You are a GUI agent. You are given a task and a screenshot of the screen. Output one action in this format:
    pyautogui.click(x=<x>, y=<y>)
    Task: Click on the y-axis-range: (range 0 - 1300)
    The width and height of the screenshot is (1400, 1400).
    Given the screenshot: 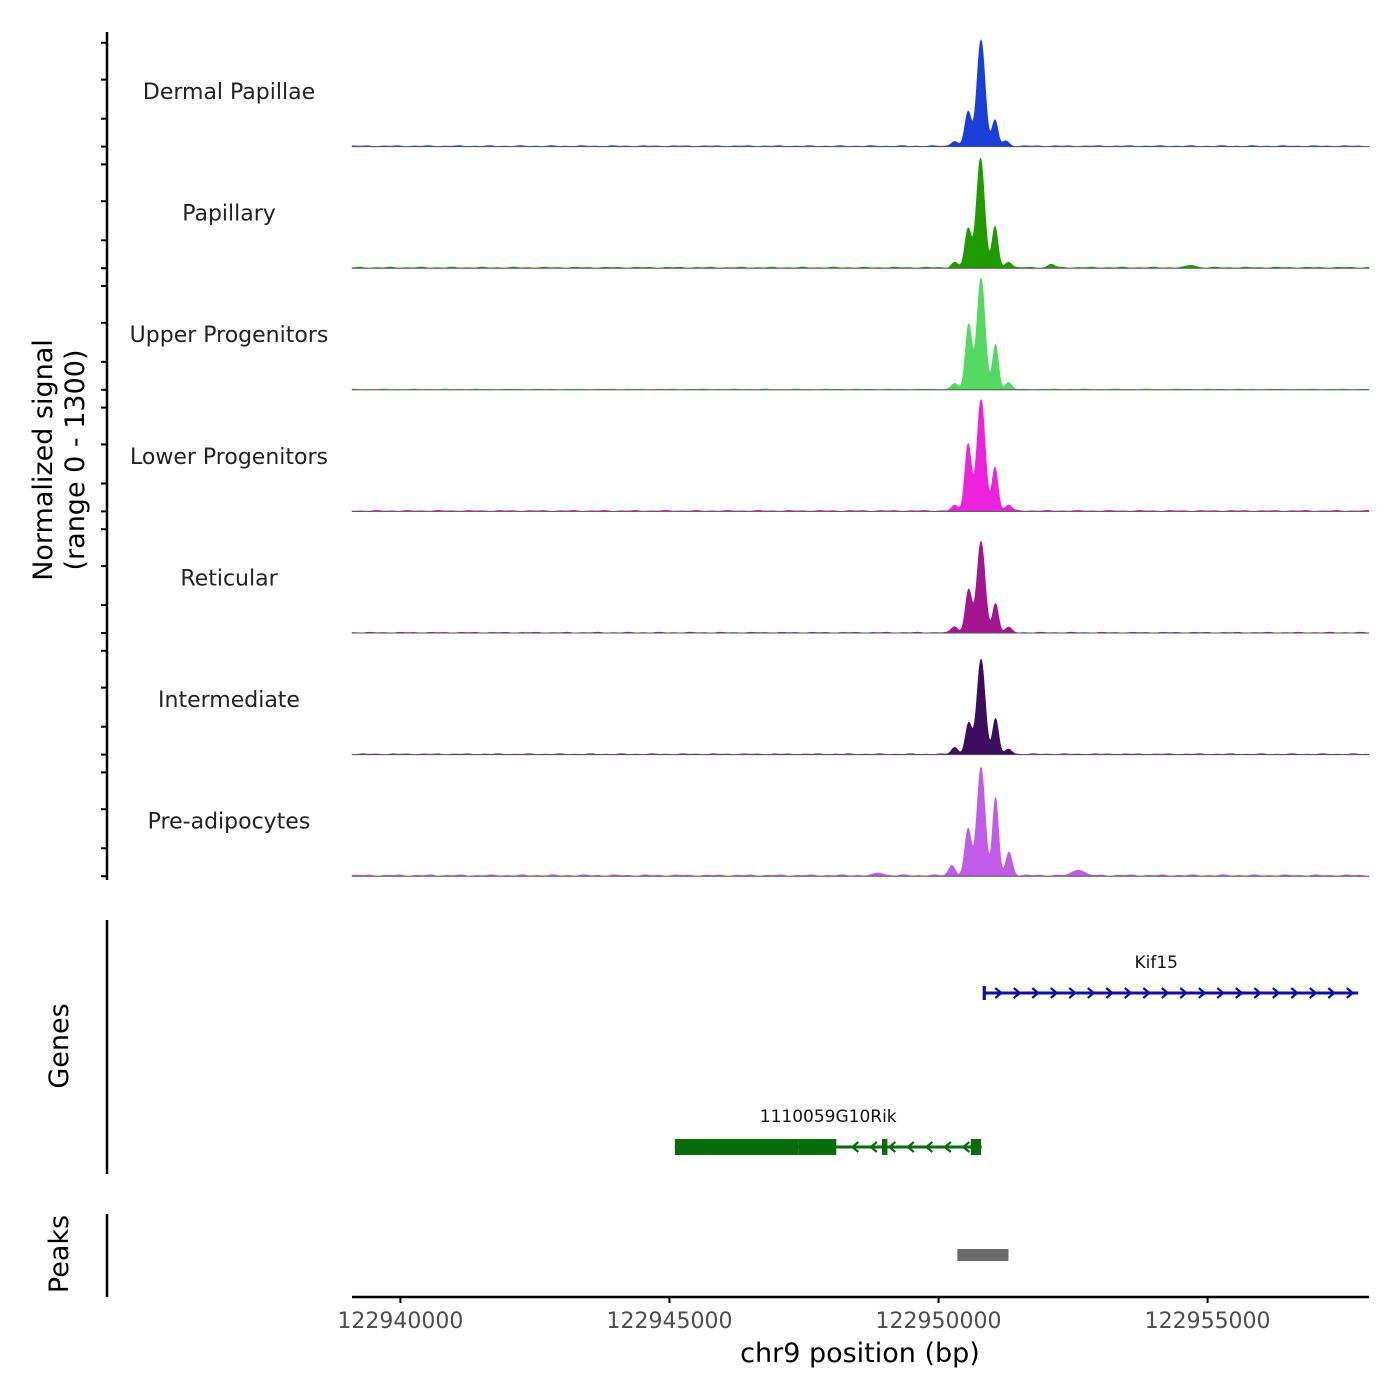 What is the action you would take?
    pyautogui.click(x=75, y=460)
    